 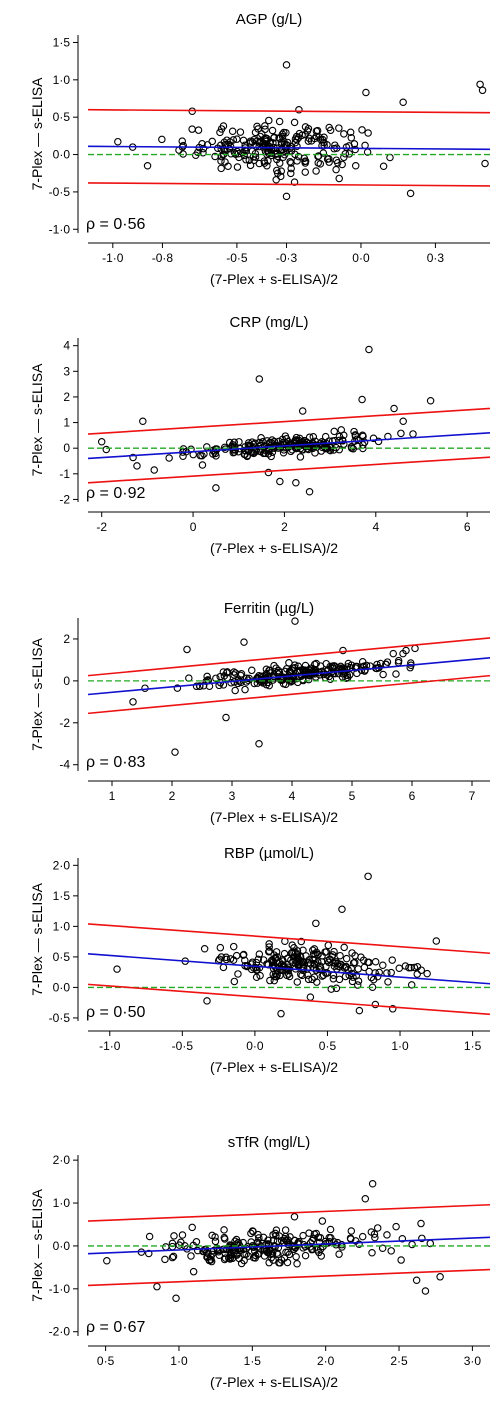 I want to click on x-axis-label: (7-Plex + s-ELISA)/2, so click(x=274, y=1382).